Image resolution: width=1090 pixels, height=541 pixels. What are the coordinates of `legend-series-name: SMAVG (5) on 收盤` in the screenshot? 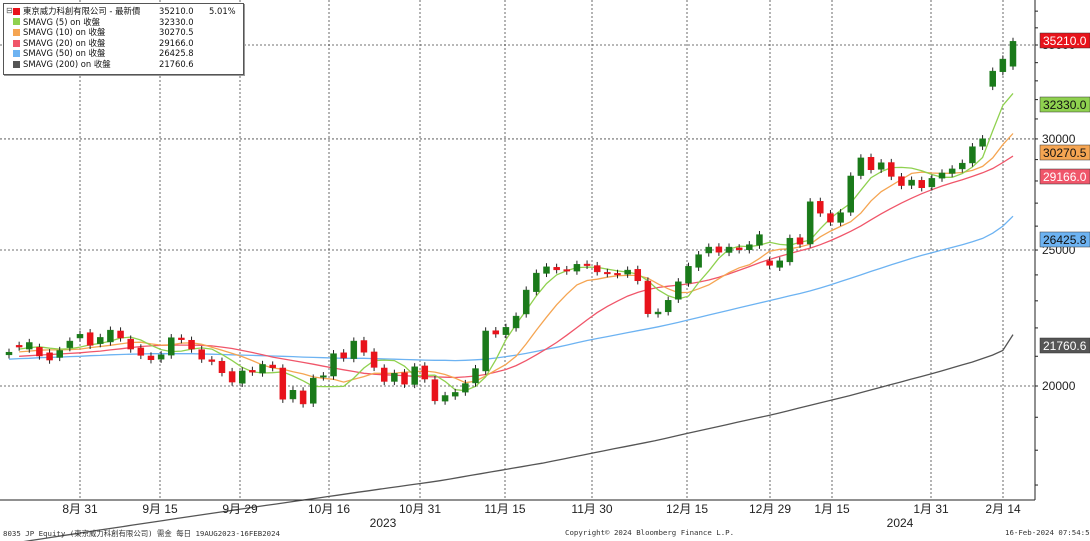 It's located at (61, 21).